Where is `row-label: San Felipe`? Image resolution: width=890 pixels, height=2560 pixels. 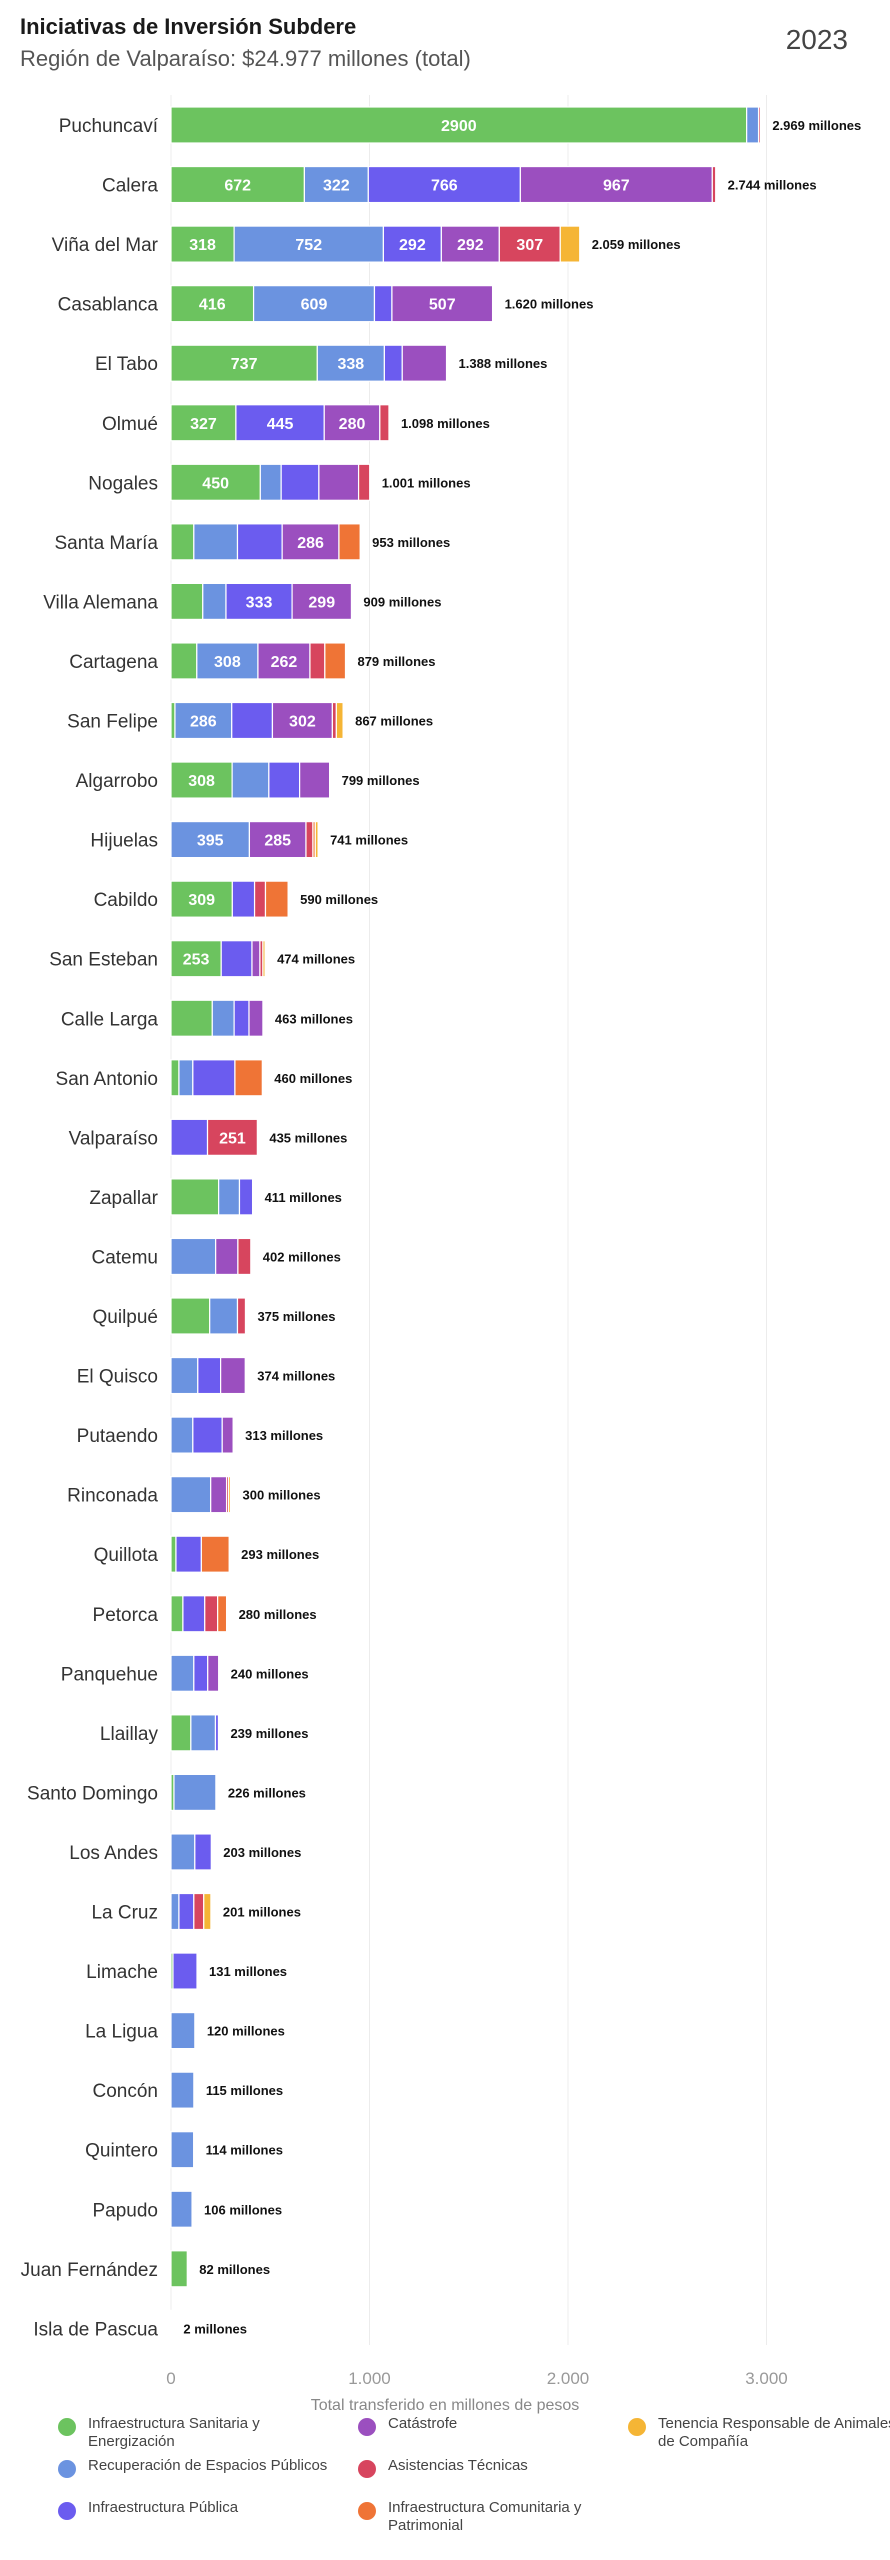
row-label: San Felipe is located at coordinates (112, 722).